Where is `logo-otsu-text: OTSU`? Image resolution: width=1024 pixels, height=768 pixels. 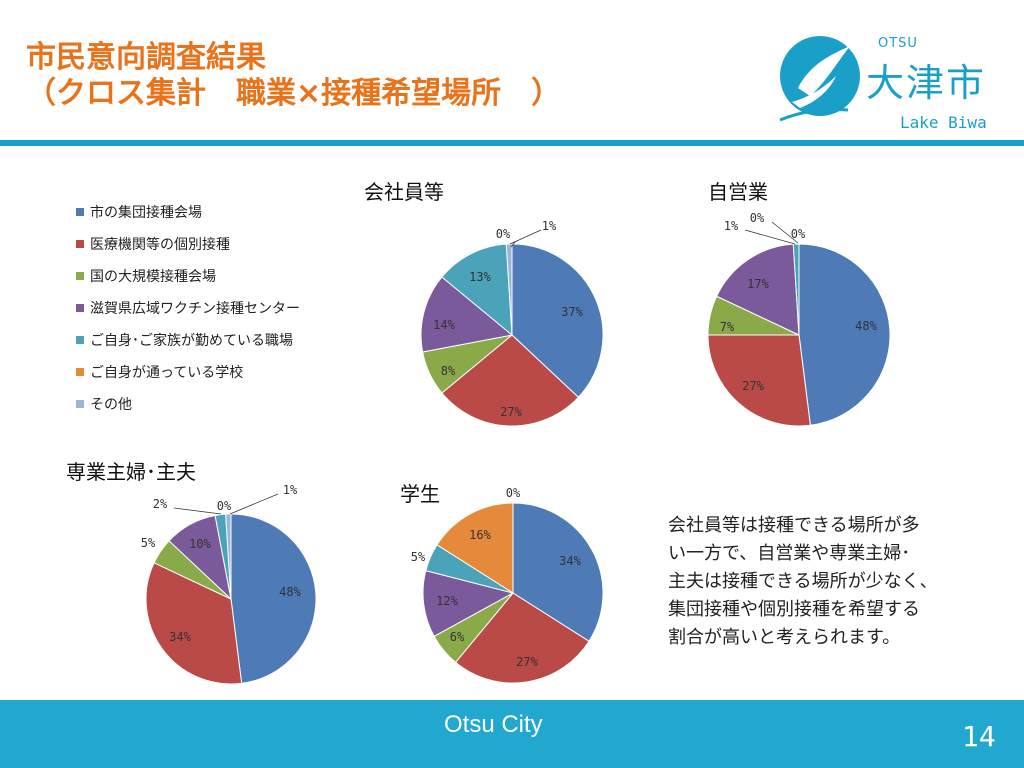 logo-otsu-text: OTSU is located at coordinates (898, 43).